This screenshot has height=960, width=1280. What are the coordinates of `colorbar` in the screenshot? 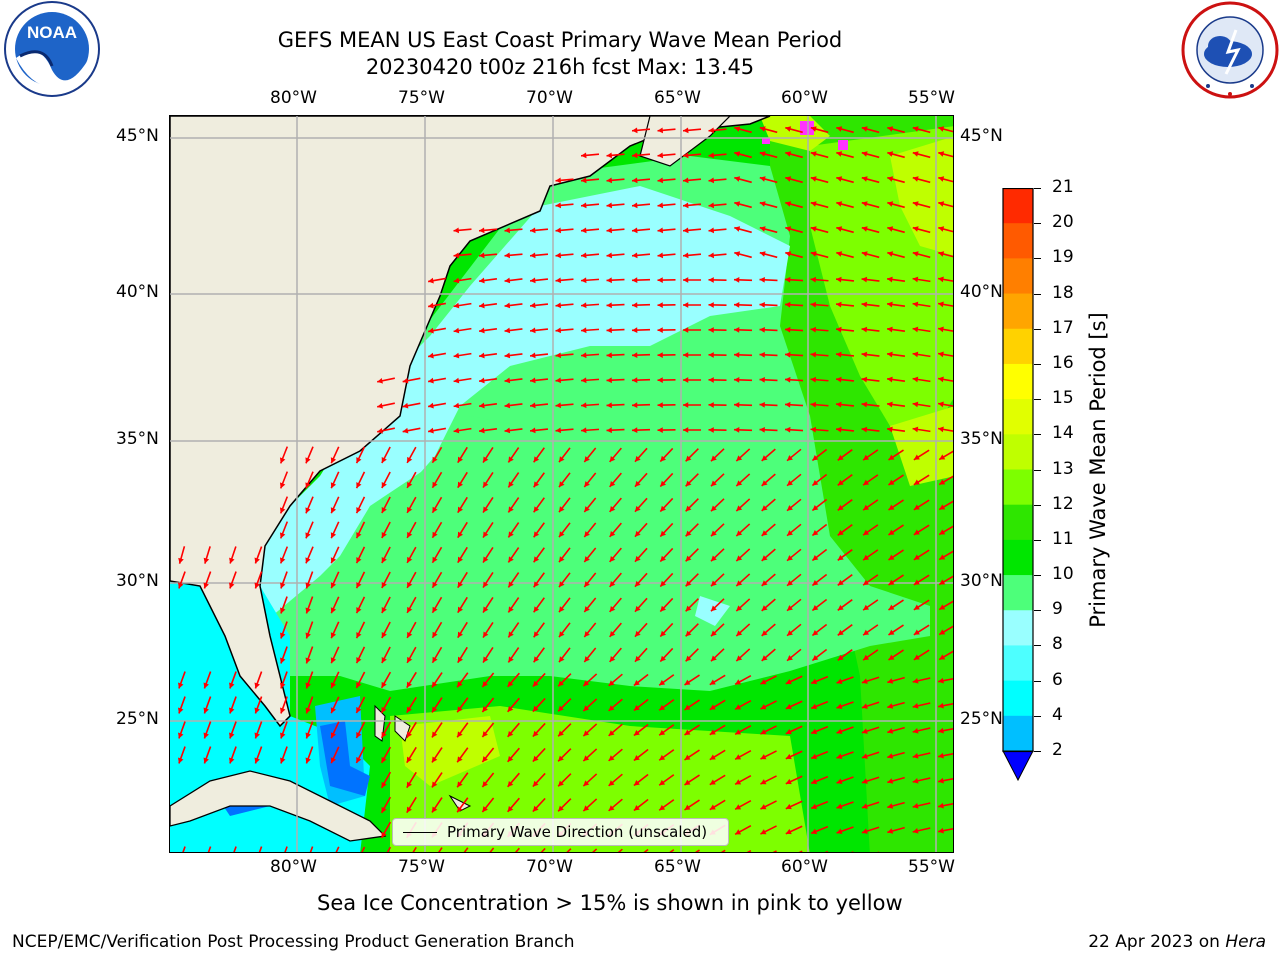 It's located at (1018, 484).